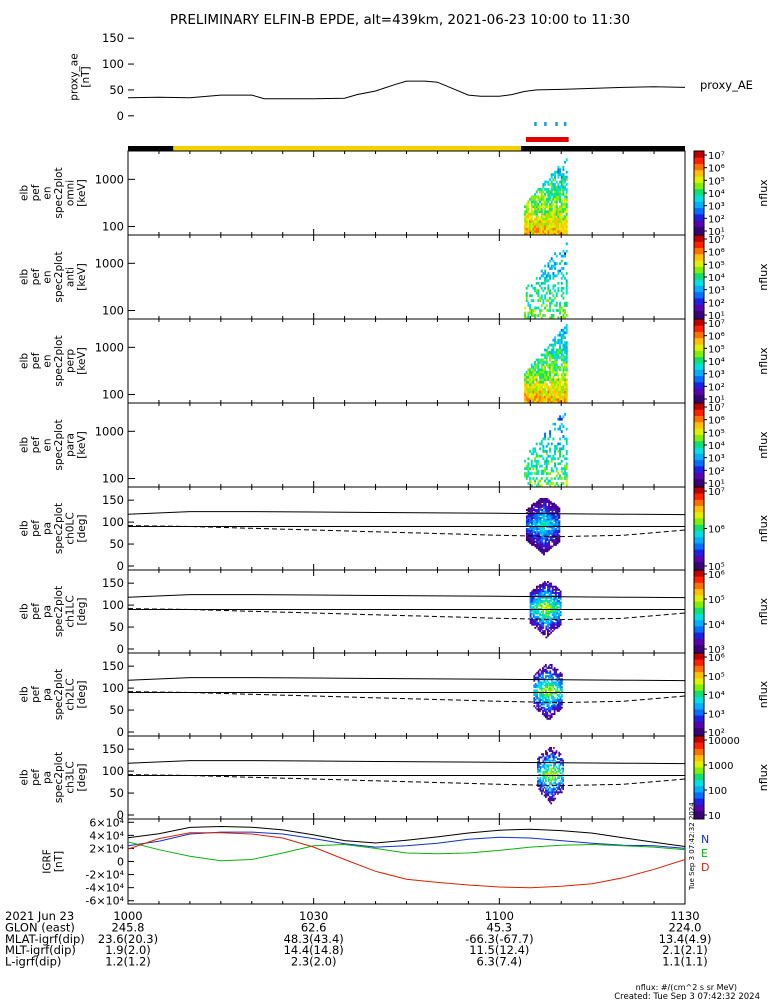  Describe the element at coordinates (716, 181) in the screenshot. I see `colorbar-tick-label: 10⁵` at that location.